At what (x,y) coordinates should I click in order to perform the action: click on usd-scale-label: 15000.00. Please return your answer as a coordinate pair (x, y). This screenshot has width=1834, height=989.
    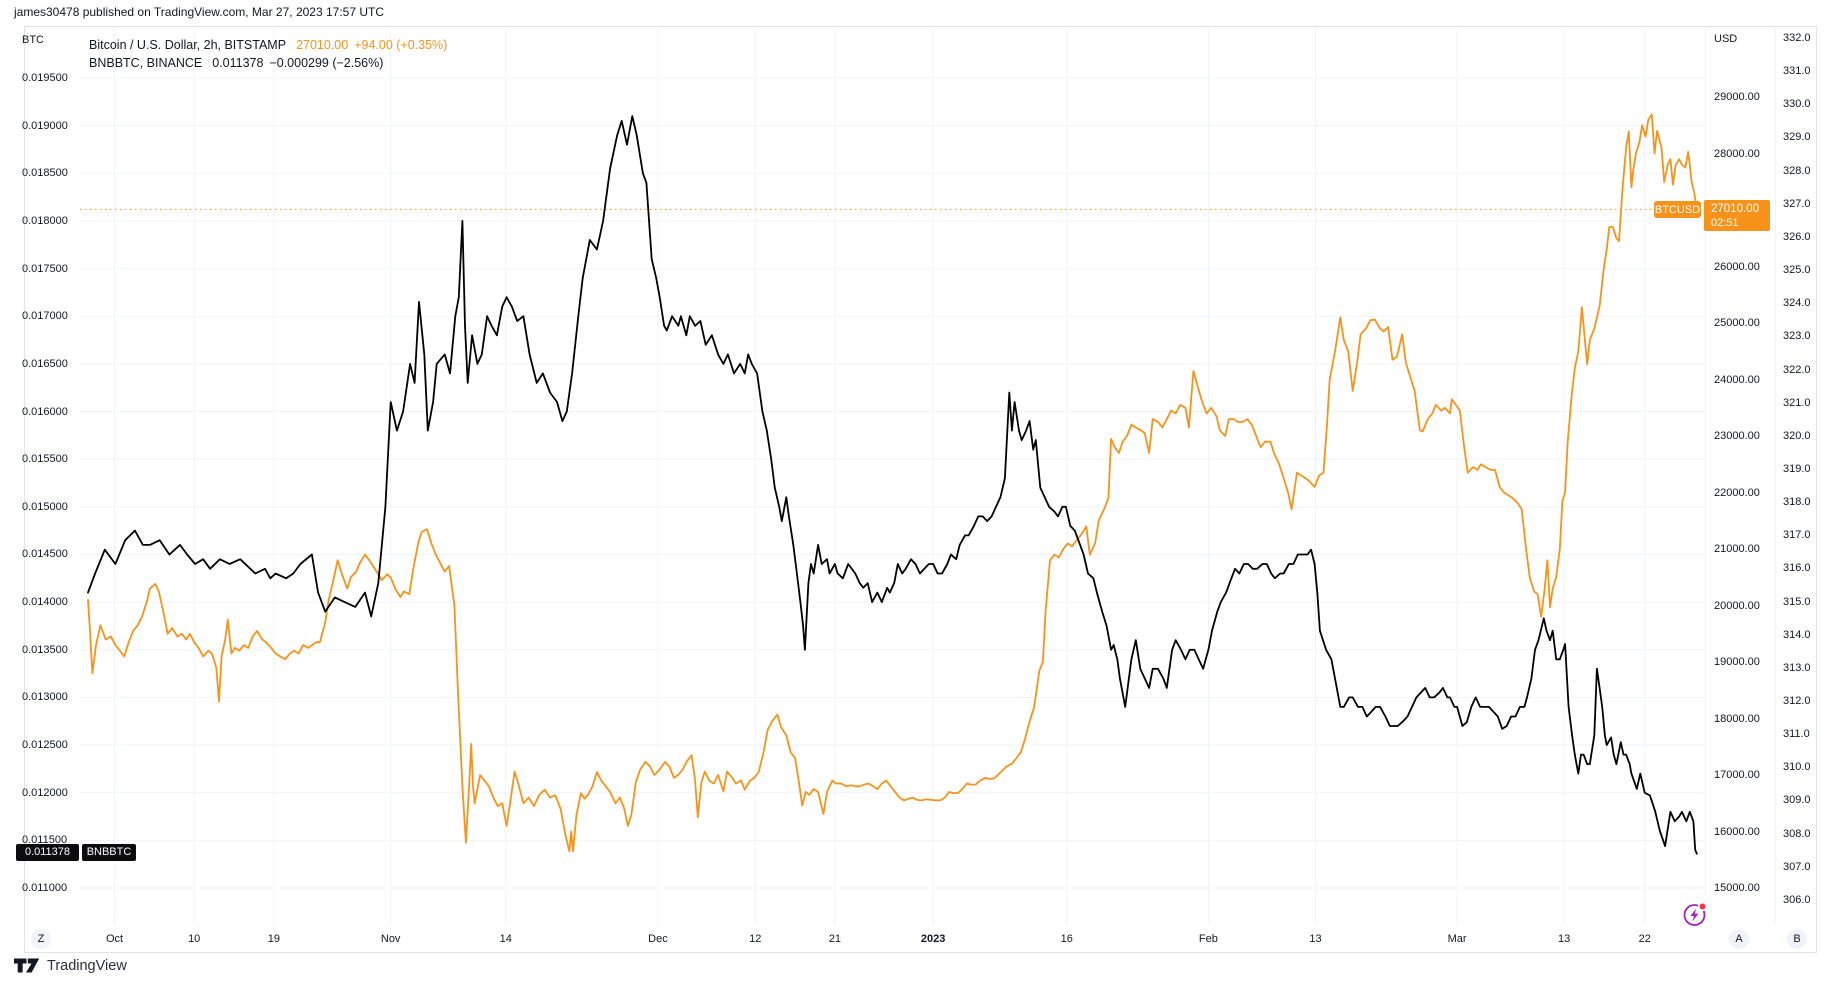
    Looking at the image, I should click on (1737, 888).